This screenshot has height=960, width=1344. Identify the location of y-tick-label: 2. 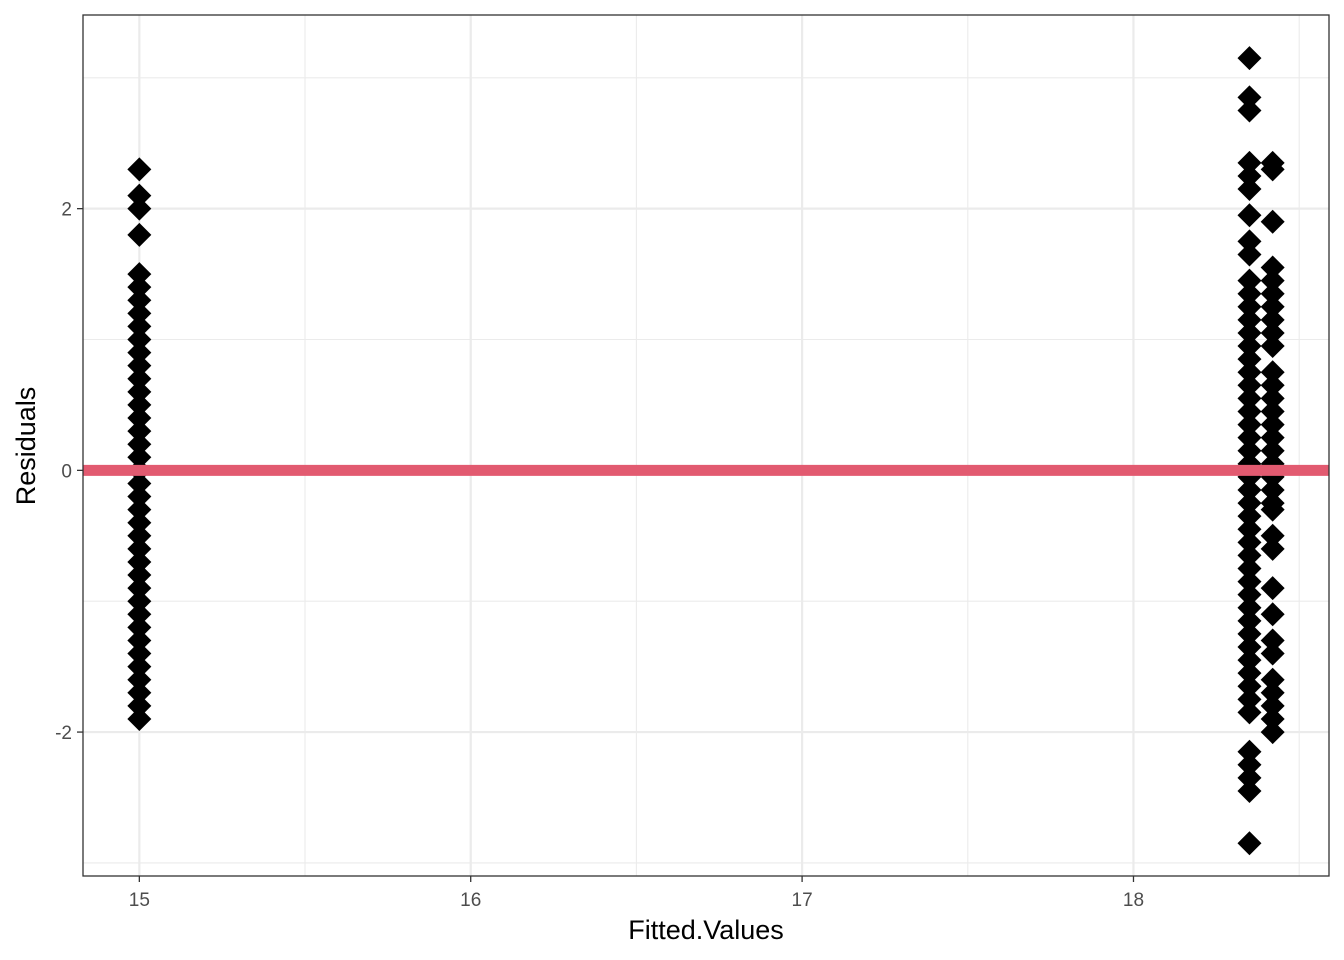
(66, 210).